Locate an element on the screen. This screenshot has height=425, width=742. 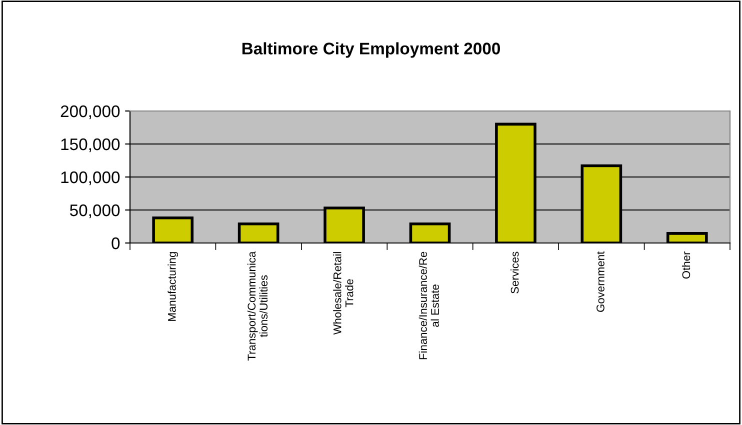
y-tick-label: 50,000 is located at coordinates (95, 211).